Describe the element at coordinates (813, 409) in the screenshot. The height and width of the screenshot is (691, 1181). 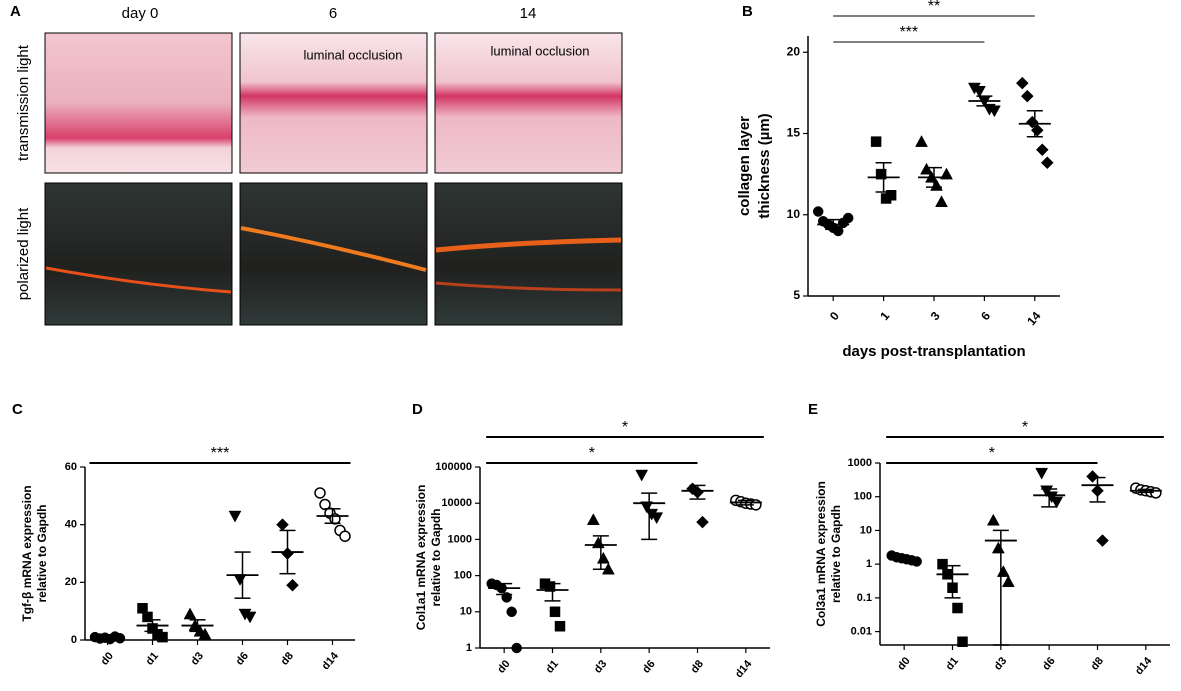
I see `panel-label: E` at that location.